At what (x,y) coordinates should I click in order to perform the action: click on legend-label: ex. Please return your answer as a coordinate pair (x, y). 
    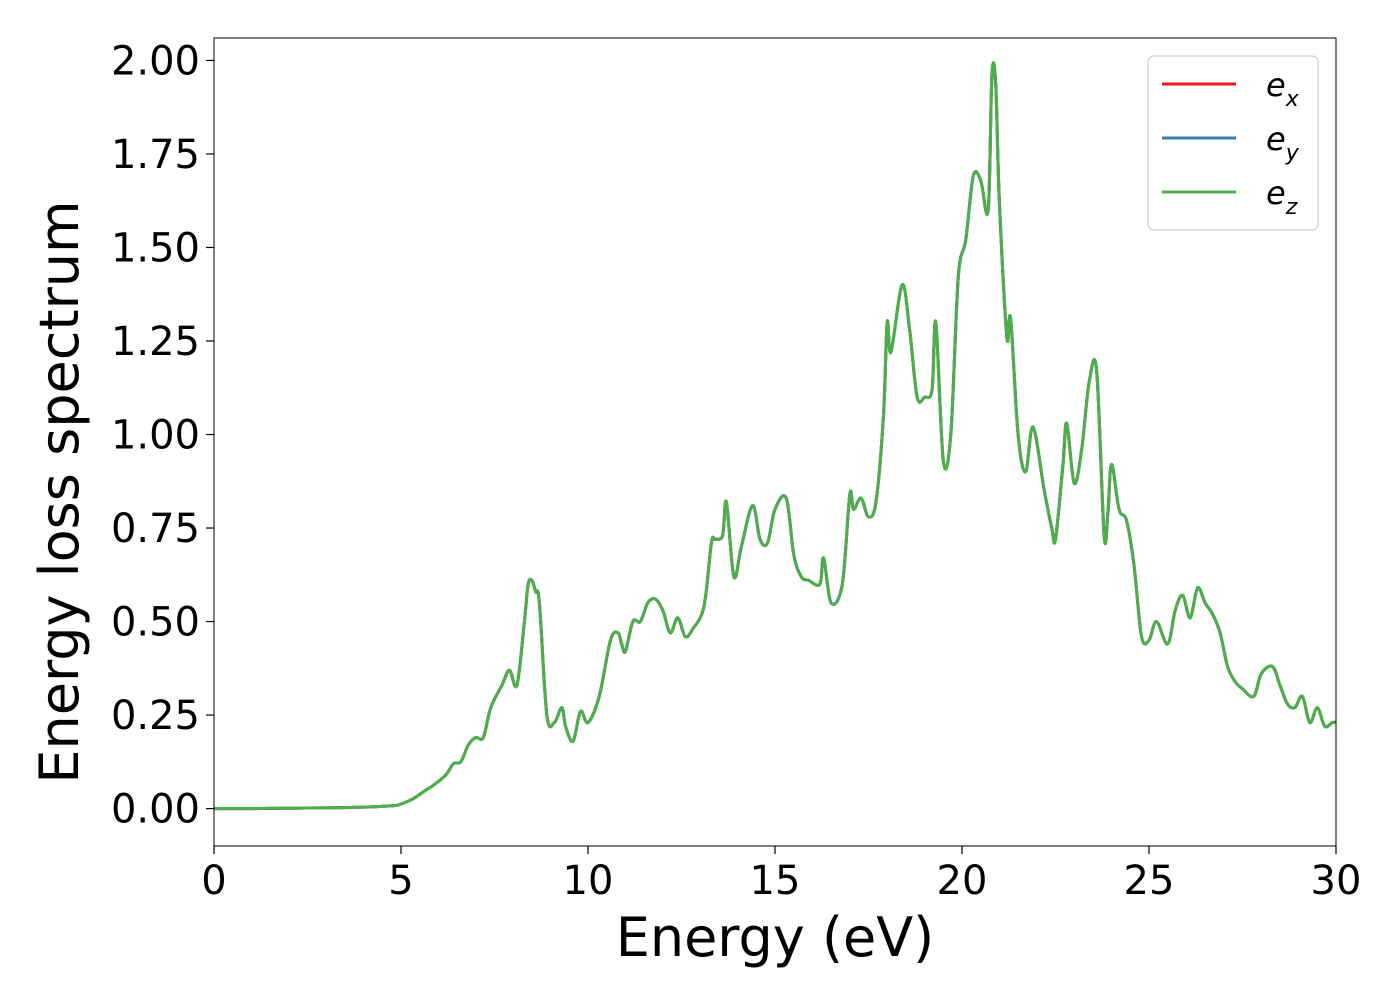
    Looking at the image, I should click on (1283, 89).